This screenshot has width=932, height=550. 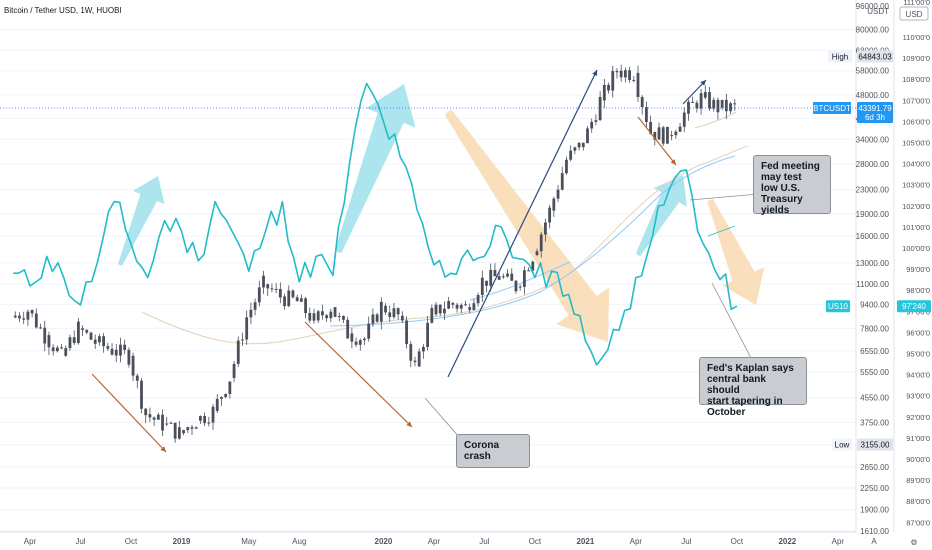 What do you see at coordinates (875, 112) in the screenshot?
I see `btc-value-bg` at bounding box center [875, 112].